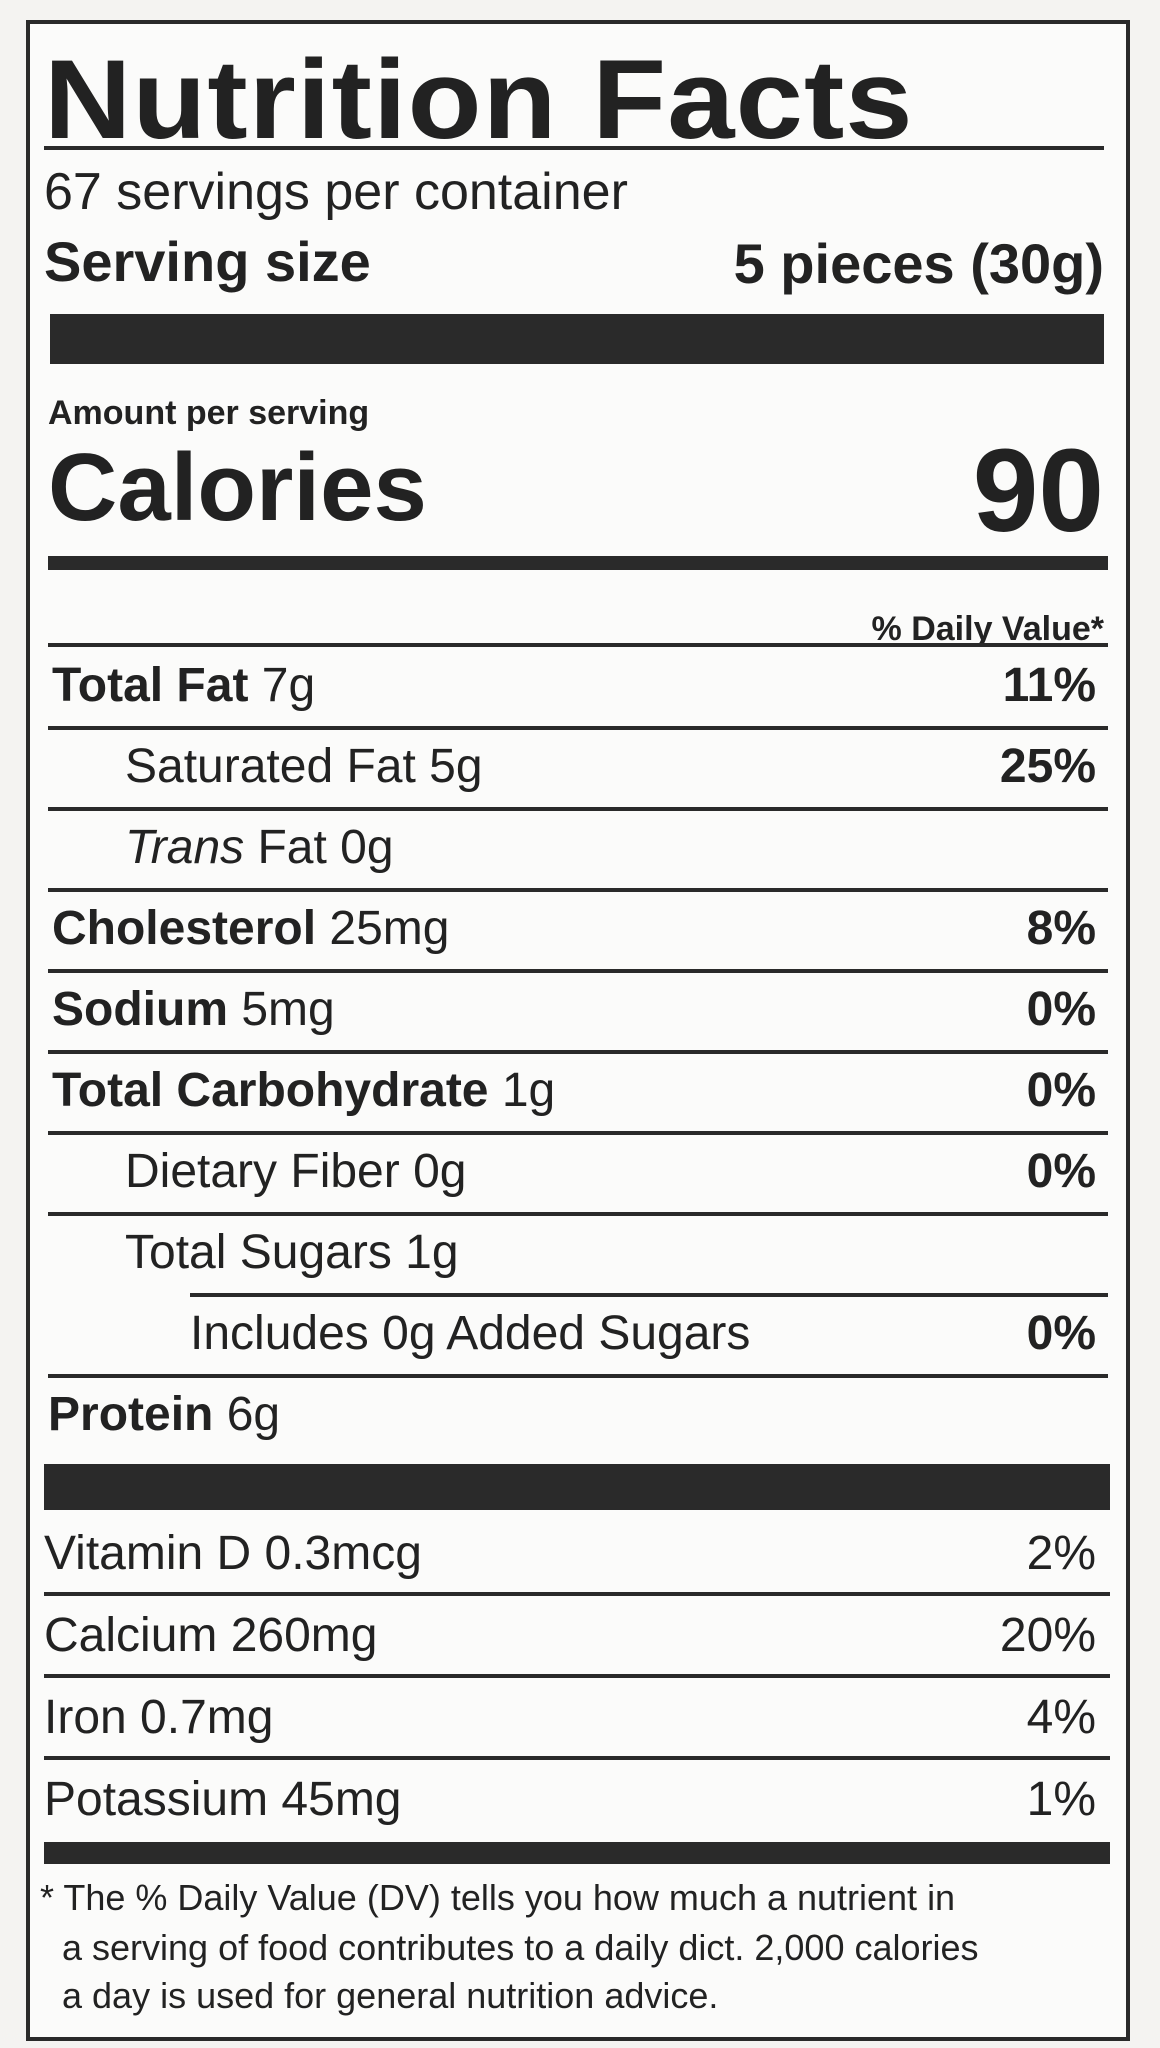  Describe the element at coordinates (159, 1717) in the screenshot. I see `vitamin-name: Iron 0.7mg` at that location.